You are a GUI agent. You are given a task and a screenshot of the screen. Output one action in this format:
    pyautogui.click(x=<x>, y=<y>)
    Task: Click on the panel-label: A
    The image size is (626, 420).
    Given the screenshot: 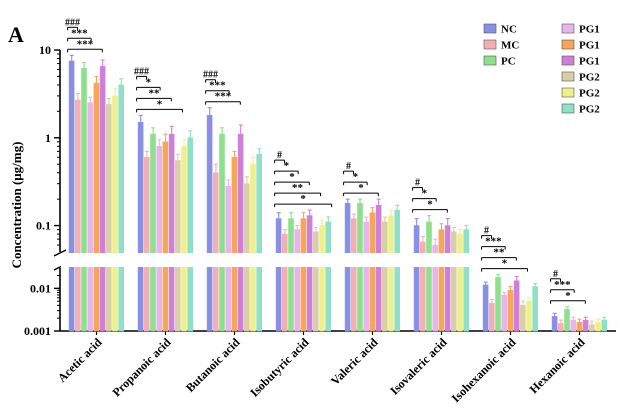 What is the action you would take?
    pyautogui.click(x=16, y=34)
    